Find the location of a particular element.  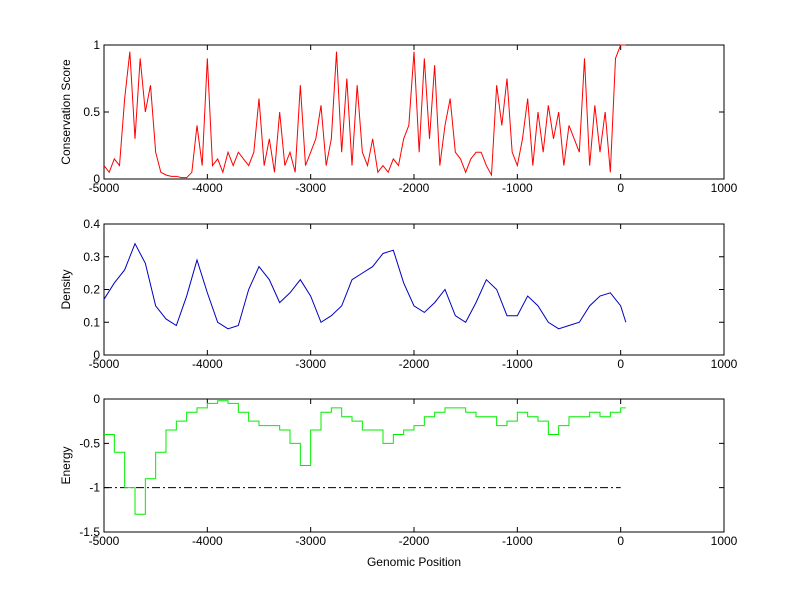

y-tick-label: -1 is located at coordinates (94, 488).